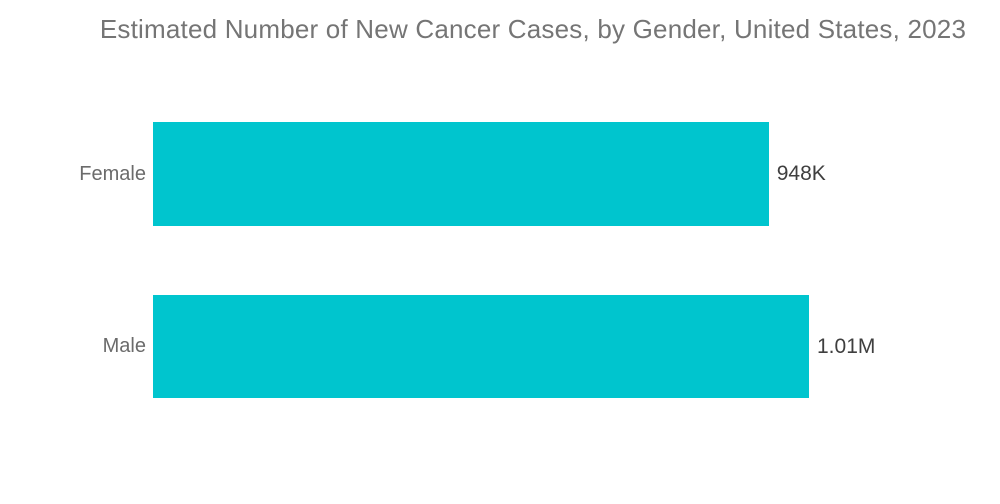 The height and width of the screenshot is (504, 1000). I want to click on category-label-female: Female, so click(112, 173).